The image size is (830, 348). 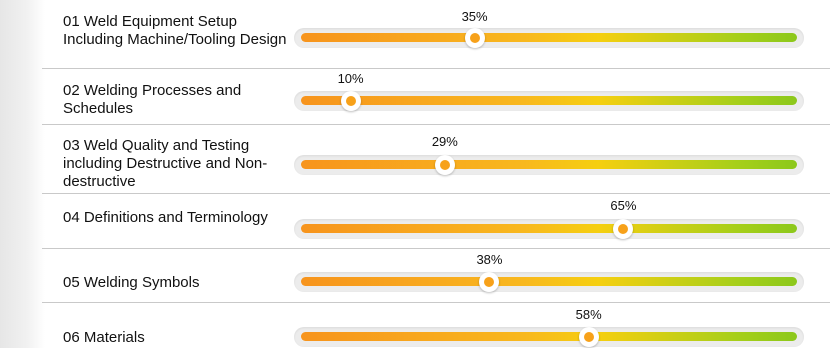 What do you see at coordinates (165, 217) in the screenshot?
I see `row-label: 04 Definitions and Terminology` at bounding box center [165, 217].